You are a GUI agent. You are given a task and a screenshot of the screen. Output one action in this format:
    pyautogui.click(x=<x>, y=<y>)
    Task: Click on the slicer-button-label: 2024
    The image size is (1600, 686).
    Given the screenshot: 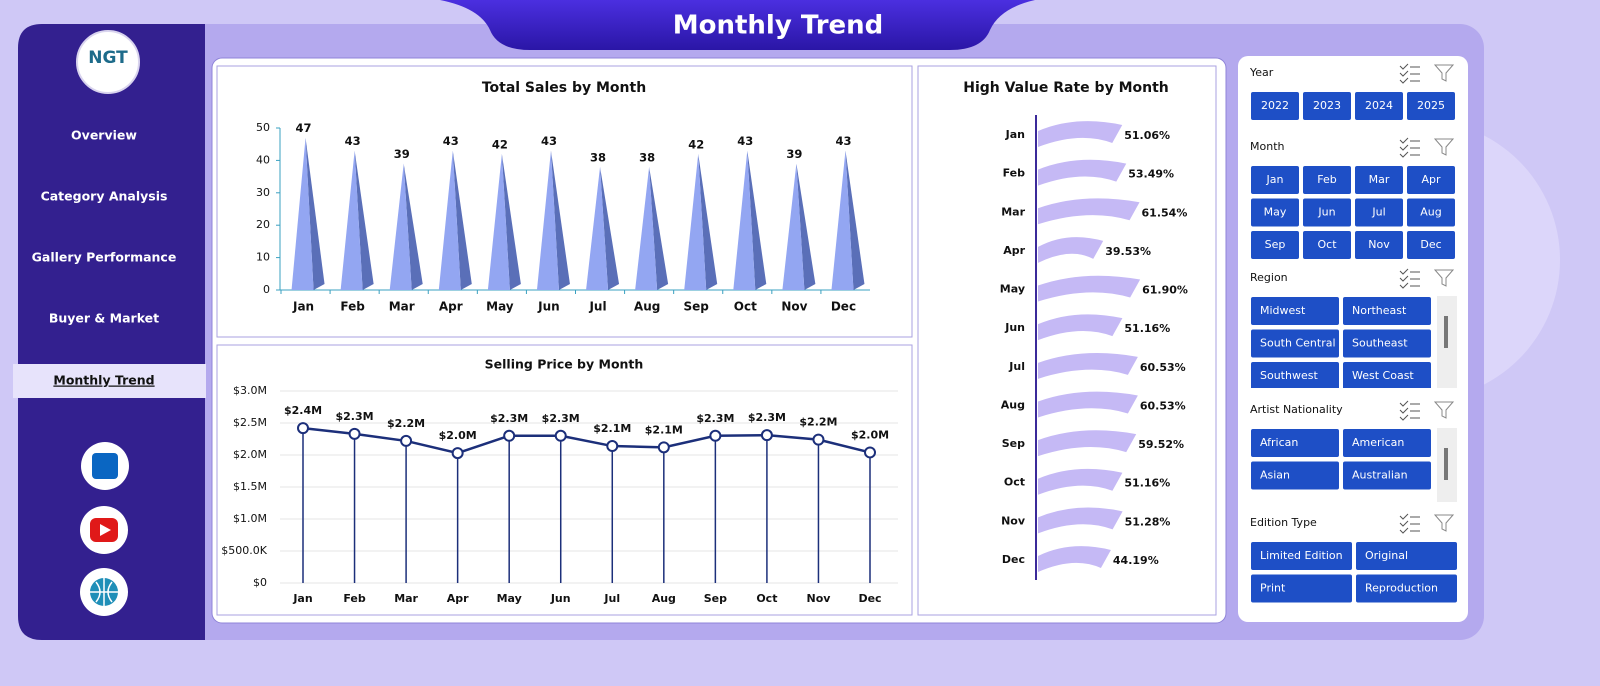 What is the action you would take?
    pyautogui.click(x=1379, y=105)
    